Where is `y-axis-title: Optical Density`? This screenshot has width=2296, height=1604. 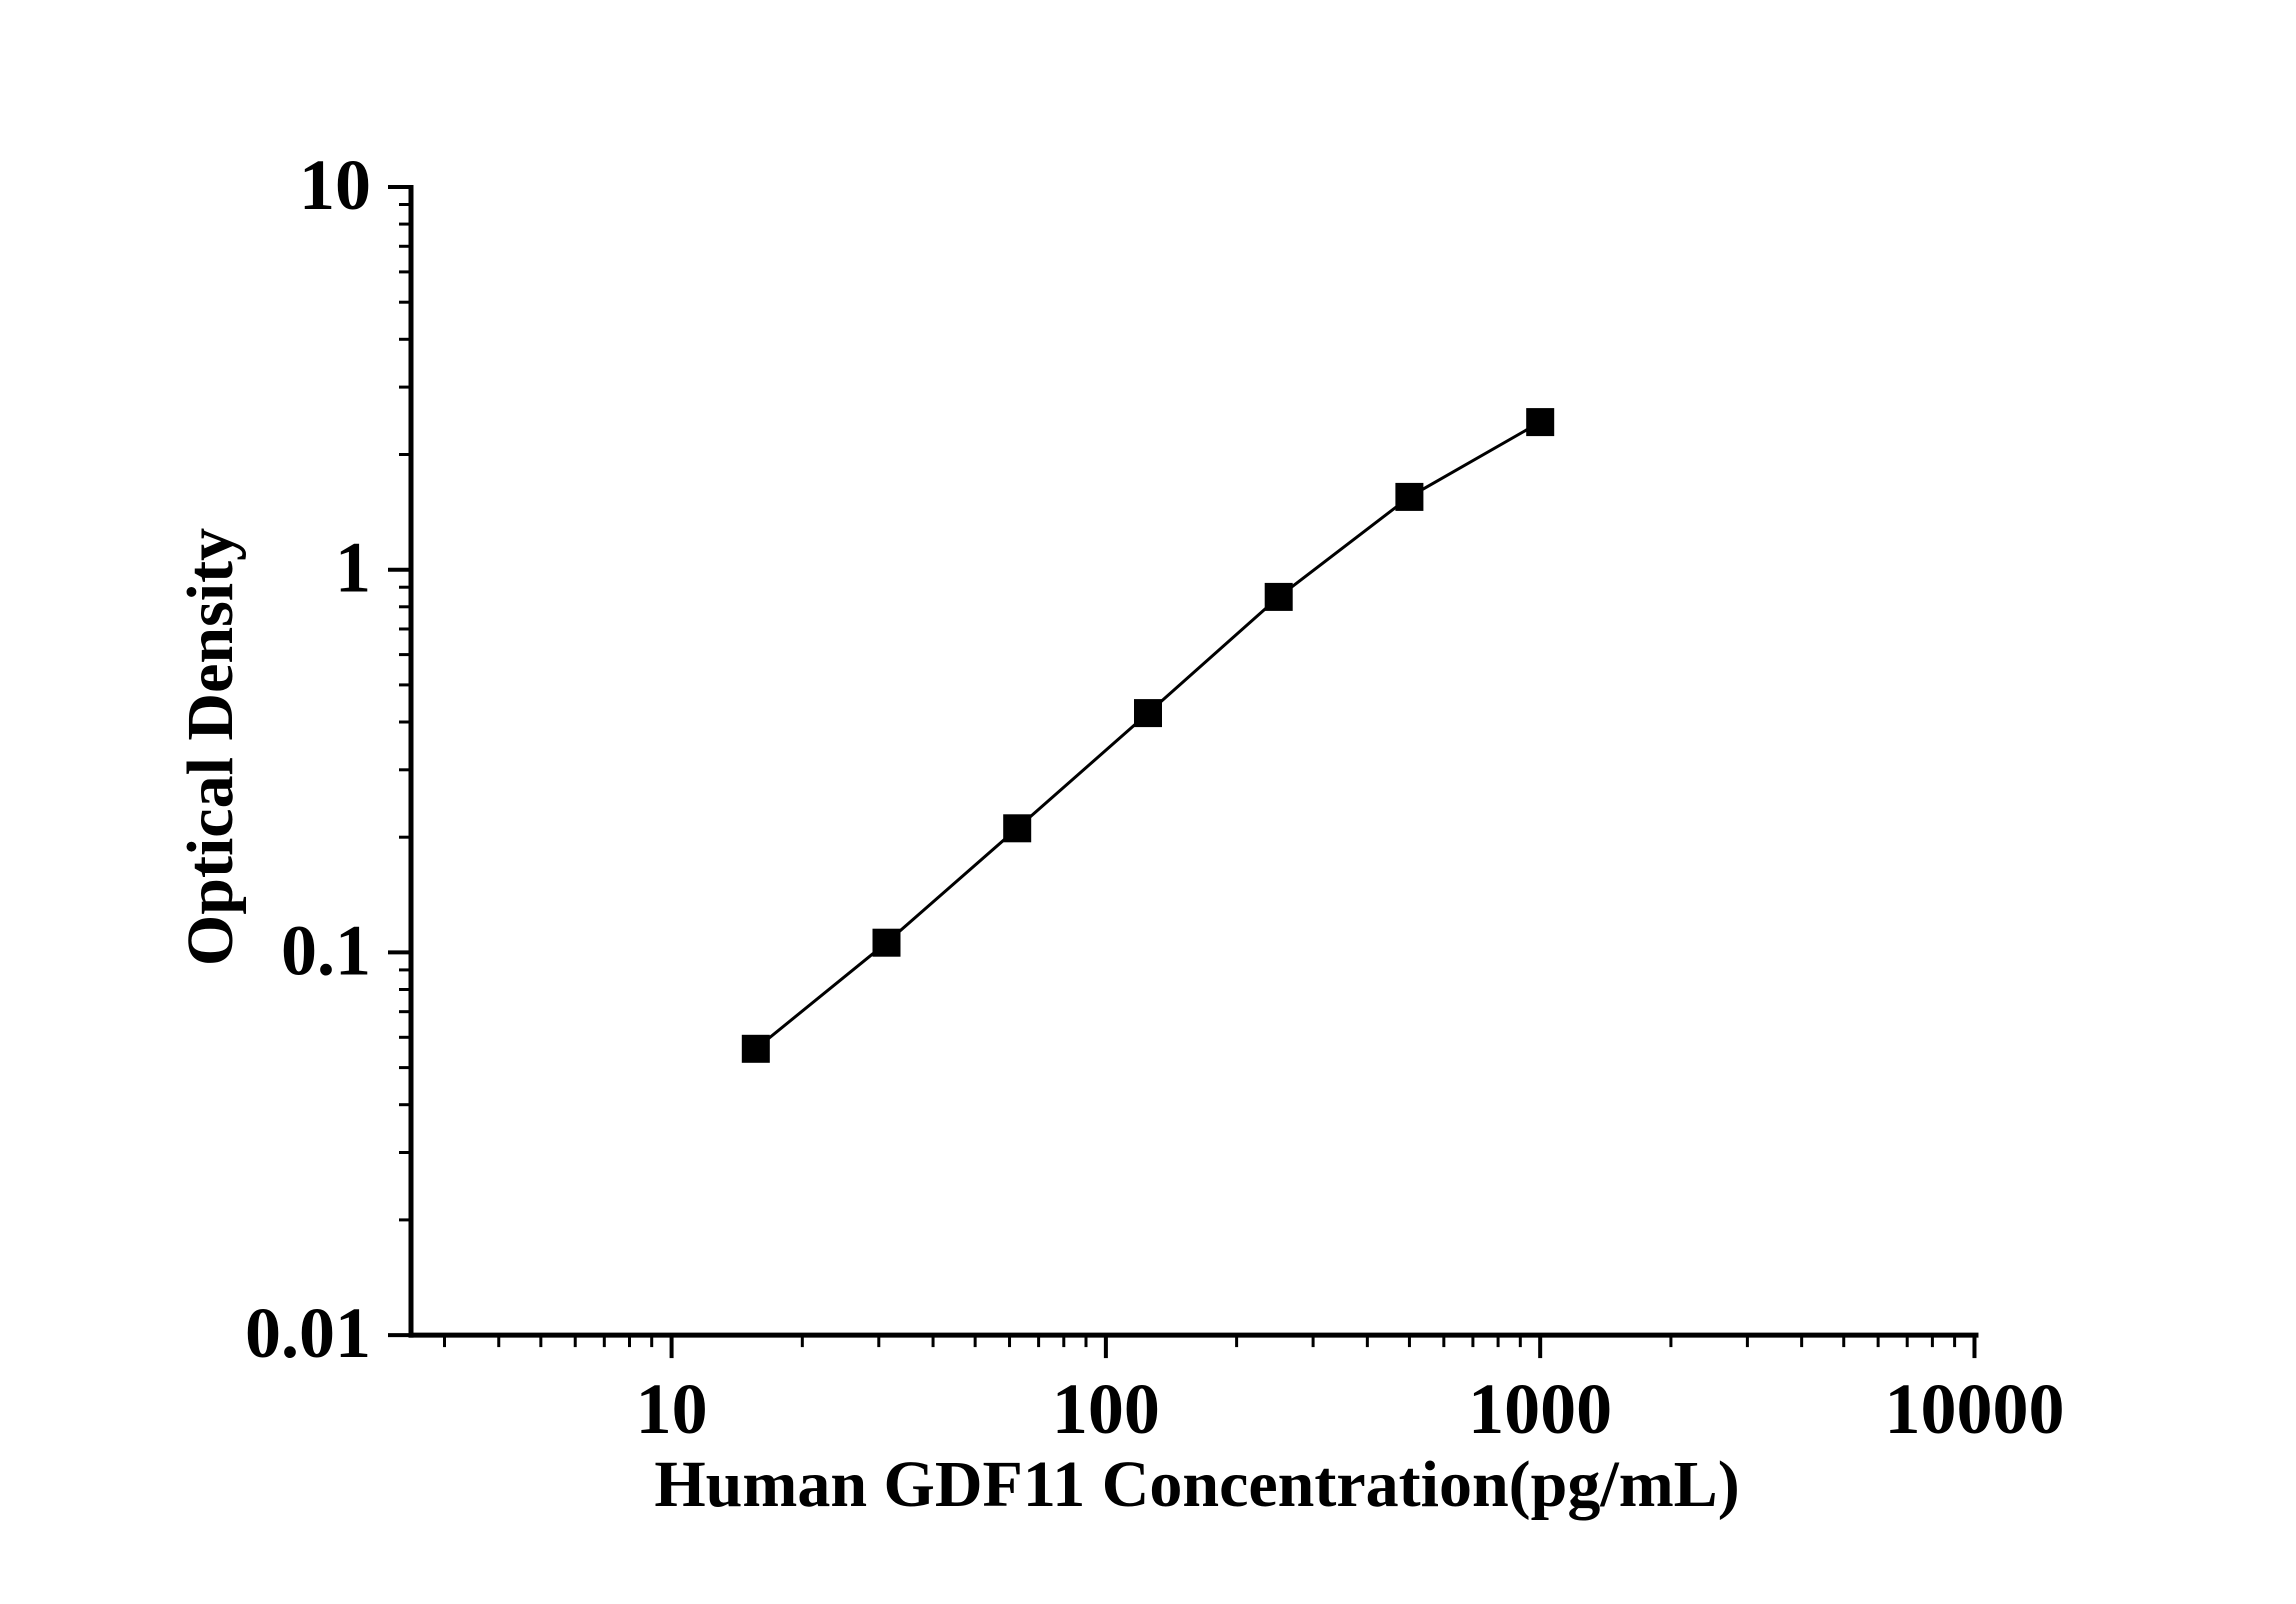 y-axis-title: Optical Density is located at coordinates (210, 747).